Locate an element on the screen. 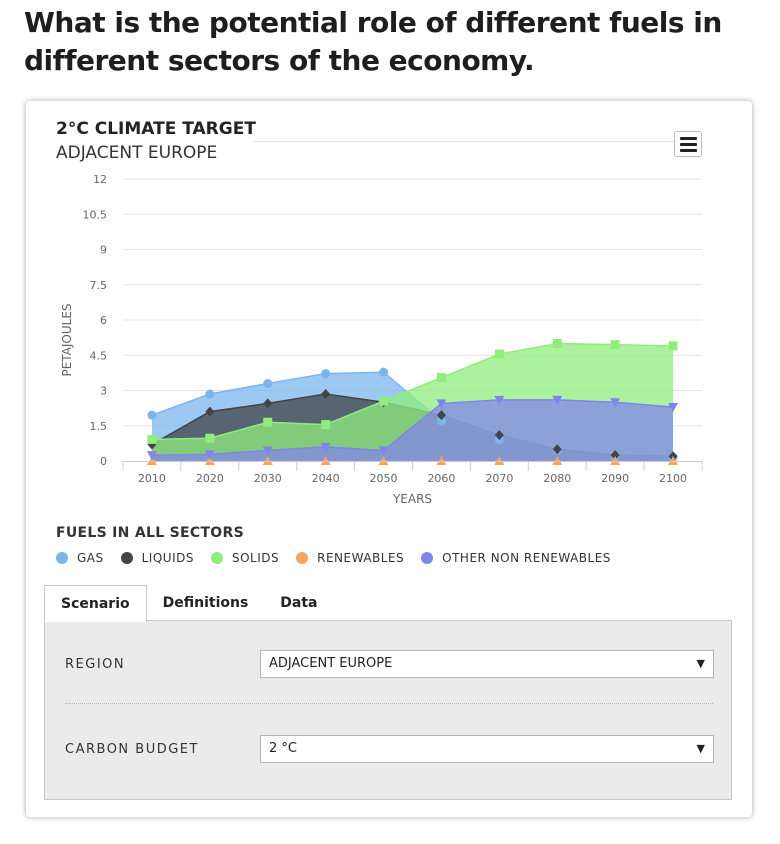 Image resolution: width=780 pixels, height=844 pixels. x-tick-label: 2060 is located at coordinates (441, 478).